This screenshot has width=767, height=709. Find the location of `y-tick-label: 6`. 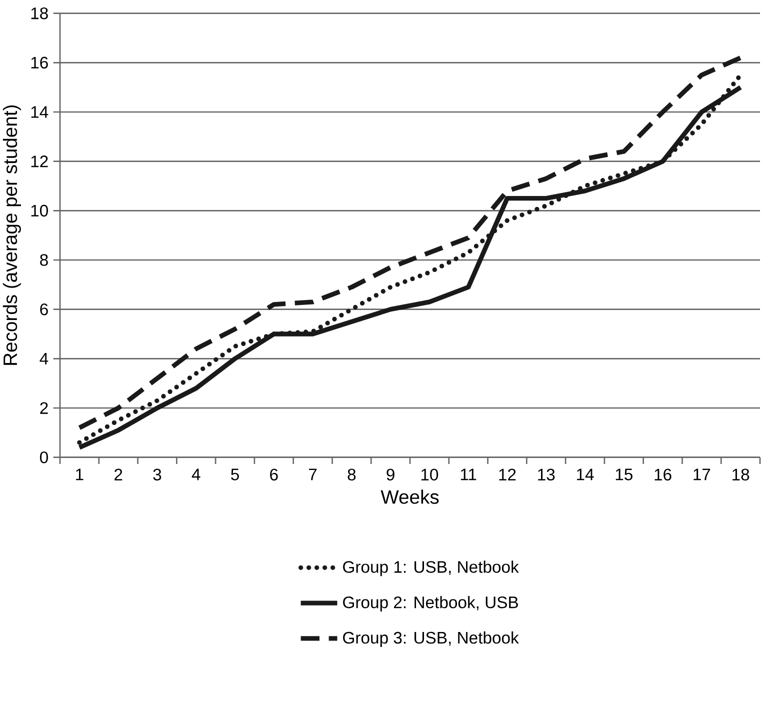

y-tick-label: 6 is located at coordinates (44, 309).